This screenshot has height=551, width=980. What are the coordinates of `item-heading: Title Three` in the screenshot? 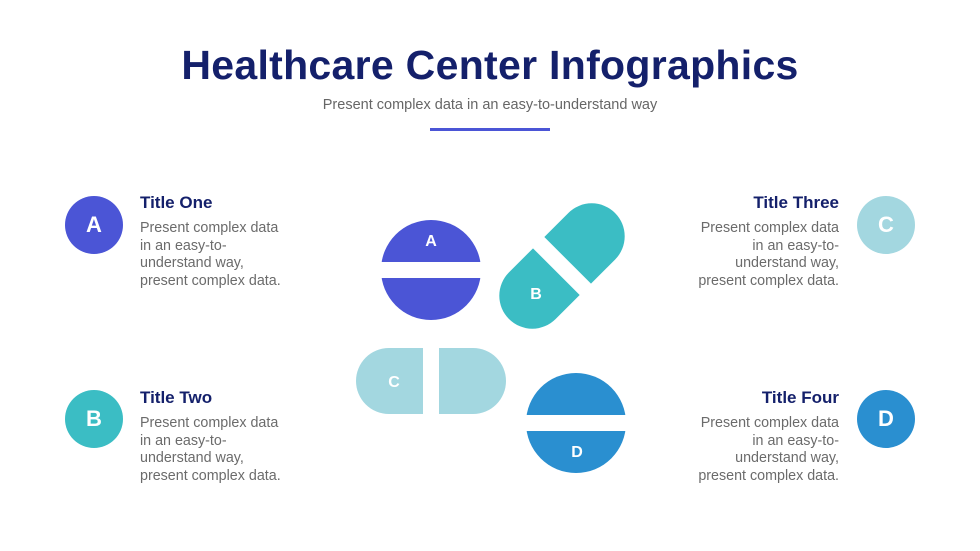 It's located at (796, 202).